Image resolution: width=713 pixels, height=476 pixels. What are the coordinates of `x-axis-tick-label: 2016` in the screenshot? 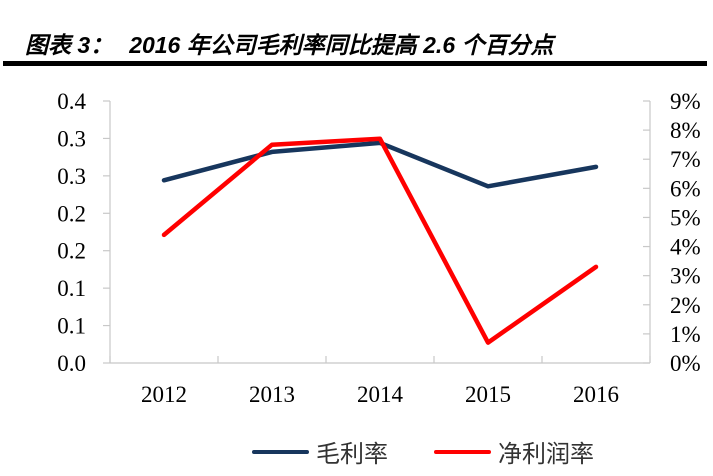 It's located at (596, 394).